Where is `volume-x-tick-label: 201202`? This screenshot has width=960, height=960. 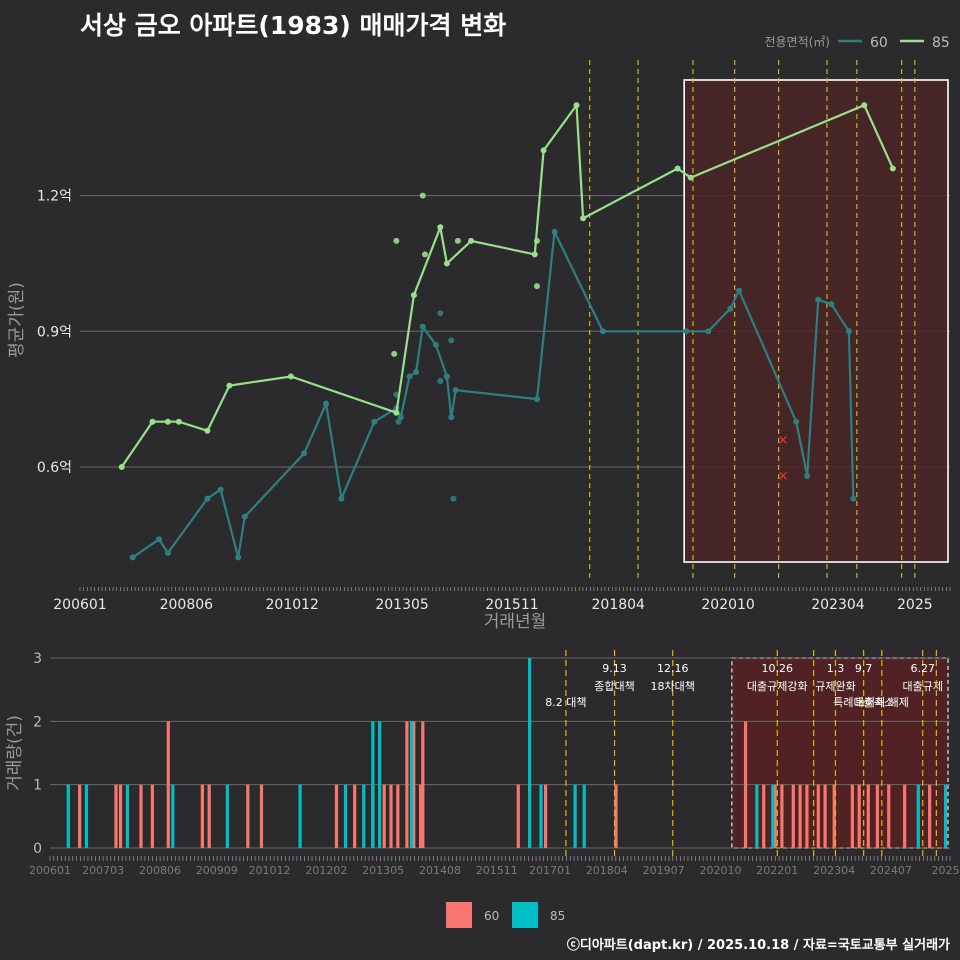 volume-x-tick-label: 201202 is located at coordinates (326, 870).